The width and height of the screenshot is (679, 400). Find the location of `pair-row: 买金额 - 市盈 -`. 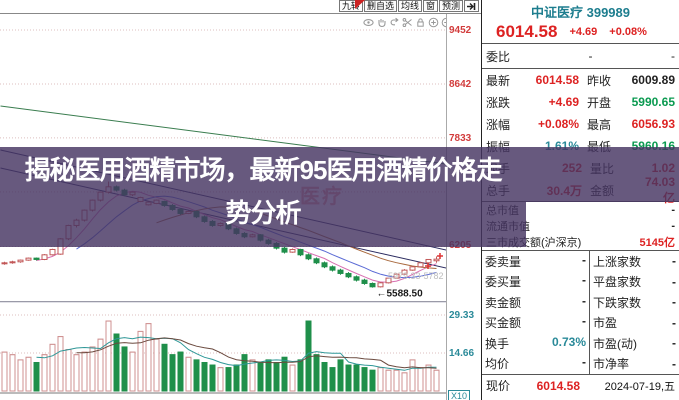

pair-row: 买金额 - 市盈 - is located at coordinates (580, 322).